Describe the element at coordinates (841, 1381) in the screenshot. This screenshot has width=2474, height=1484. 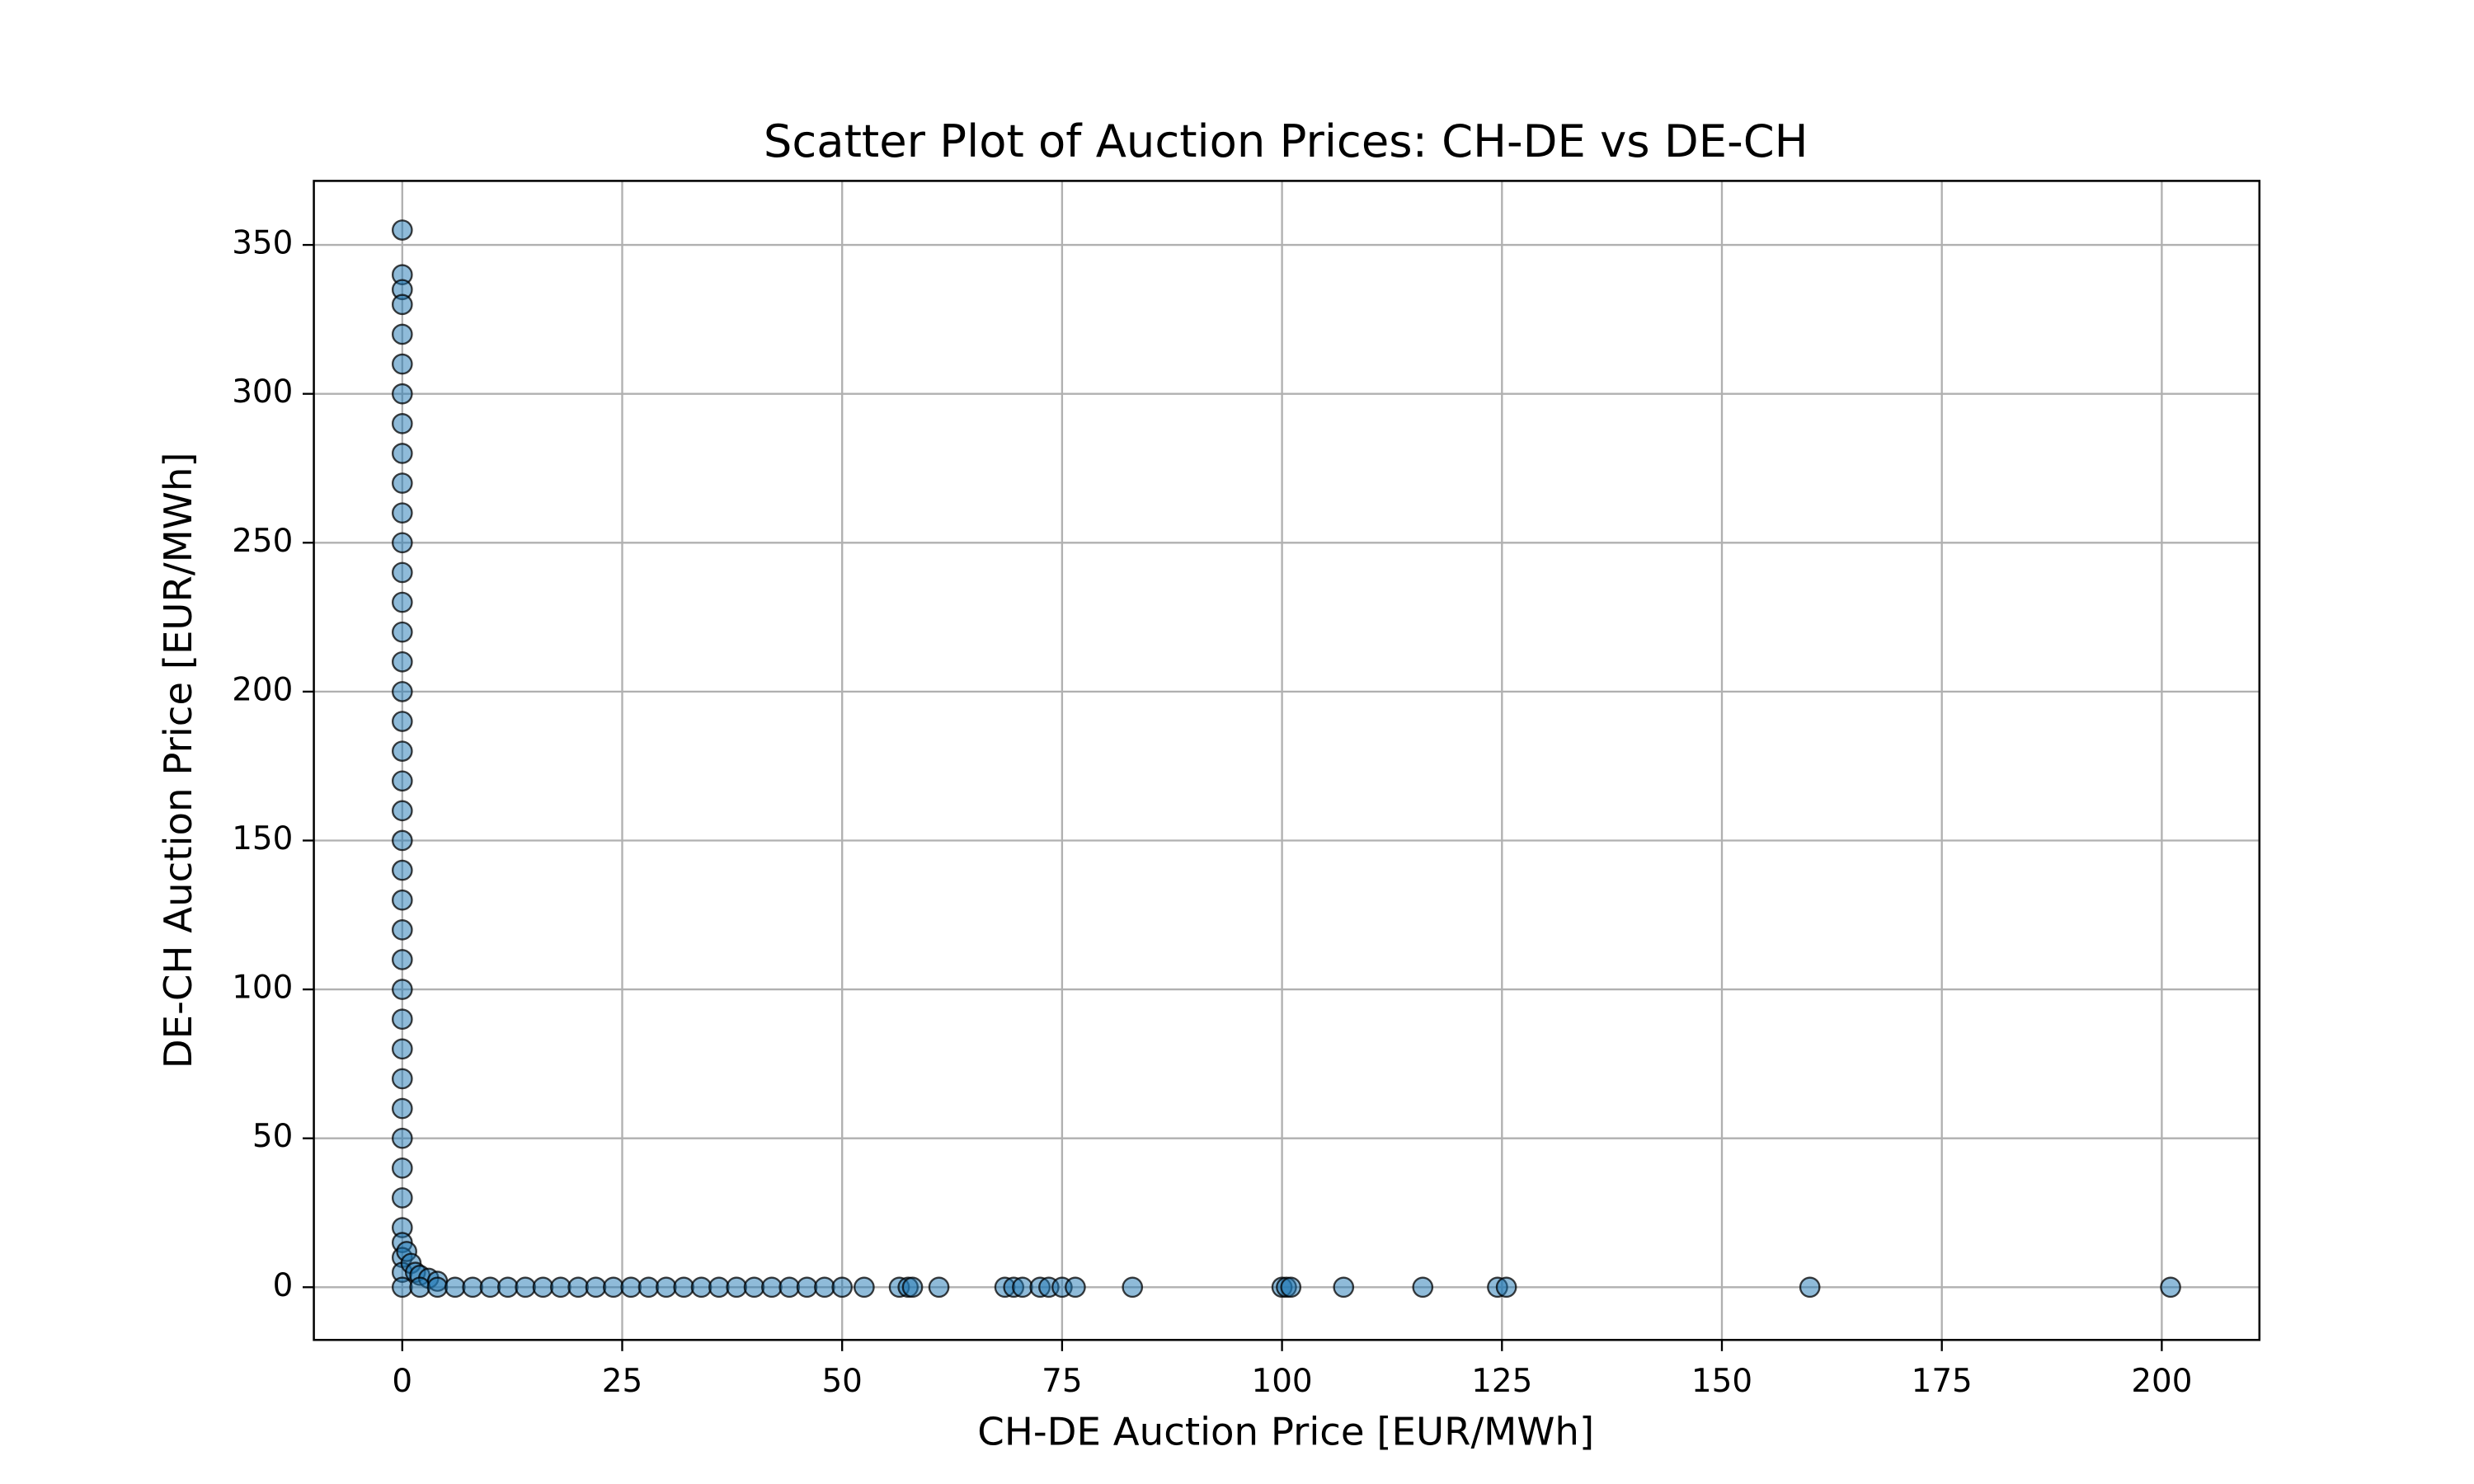
I see `x-tick-label: 50` at that location.